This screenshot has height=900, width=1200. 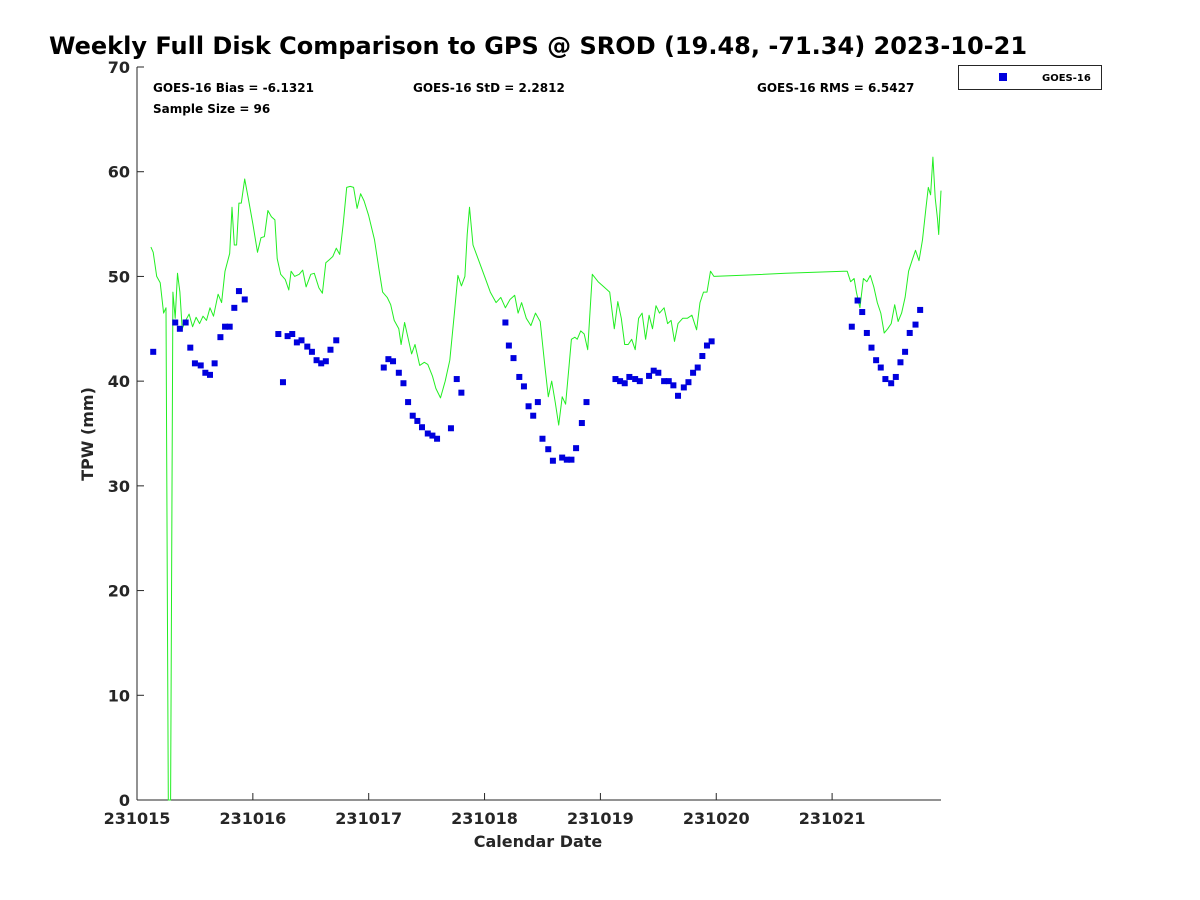 I want to click on legend-marker-goes16, so click(x=1003, y=77).